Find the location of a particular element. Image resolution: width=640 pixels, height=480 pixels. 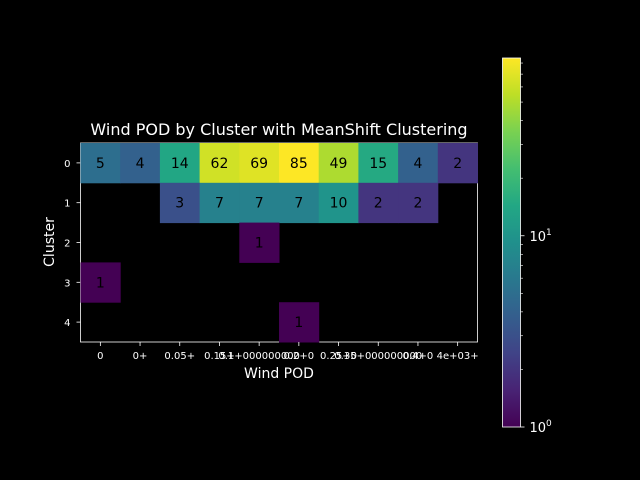

x-tick-label: 0.15+ is located at coordinates (219, 356).